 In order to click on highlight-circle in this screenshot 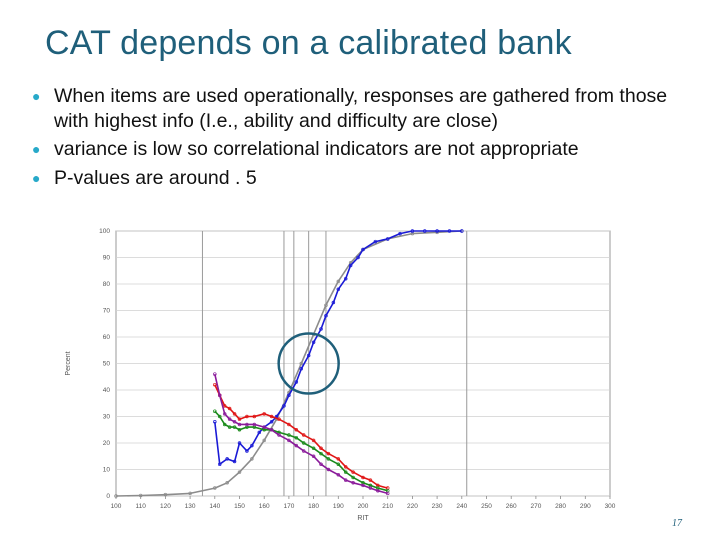, I will do `click(308, 363)`.